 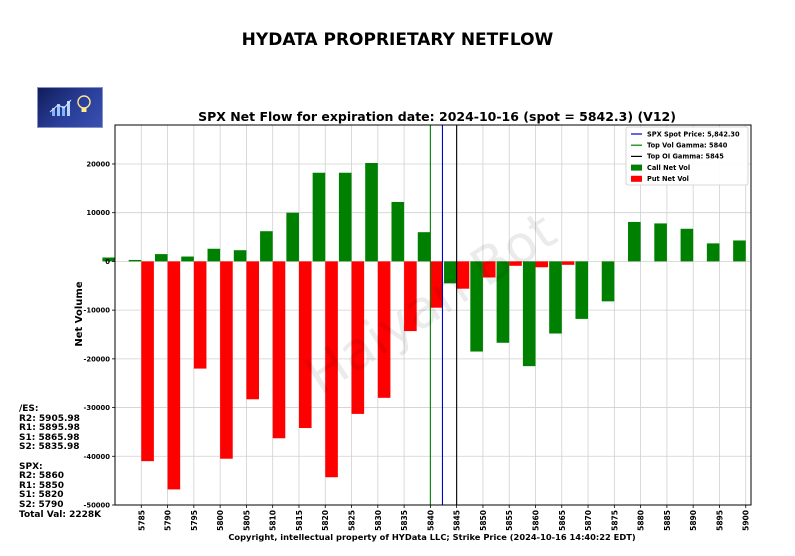 What do you see at coordinates (49, 437) in the screenshot?
I see `es-level: S1: 5865.98` at bounding box center [49, 437].